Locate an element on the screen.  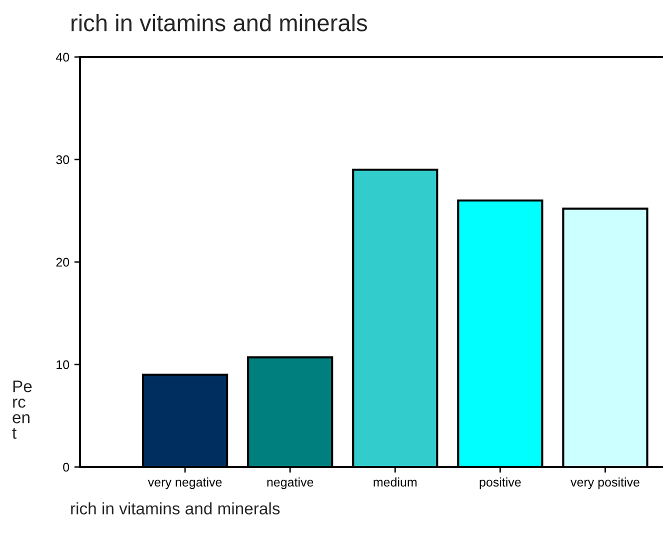
y-tick-label: 0 is located at coordinates (66, 467).